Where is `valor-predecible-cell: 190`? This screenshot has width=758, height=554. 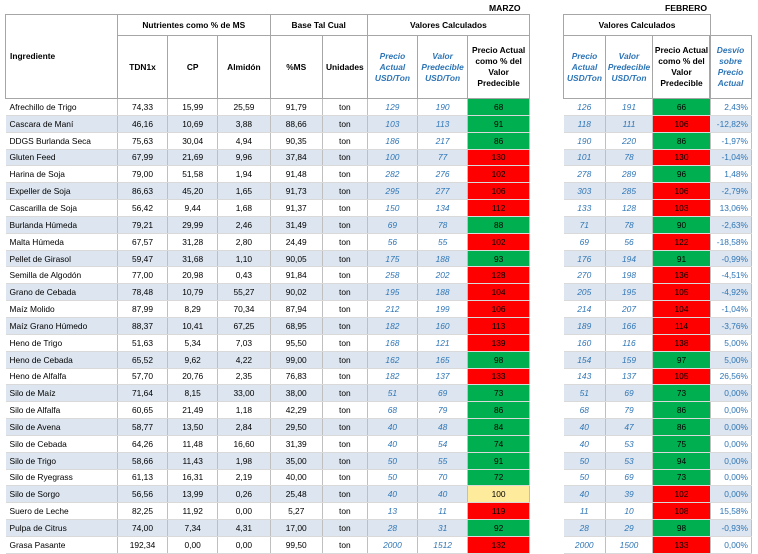 valor-predecible-cell: 190 is located at coordinates (443, 107).